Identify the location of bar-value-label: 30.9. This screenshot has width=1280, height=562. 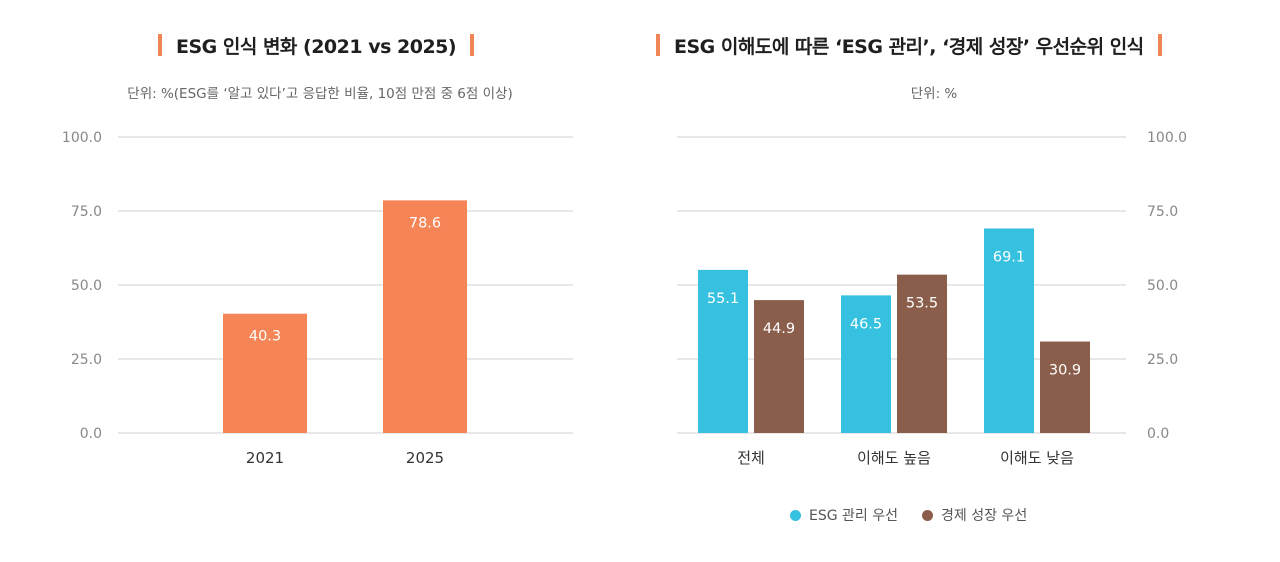
(1065, 371).